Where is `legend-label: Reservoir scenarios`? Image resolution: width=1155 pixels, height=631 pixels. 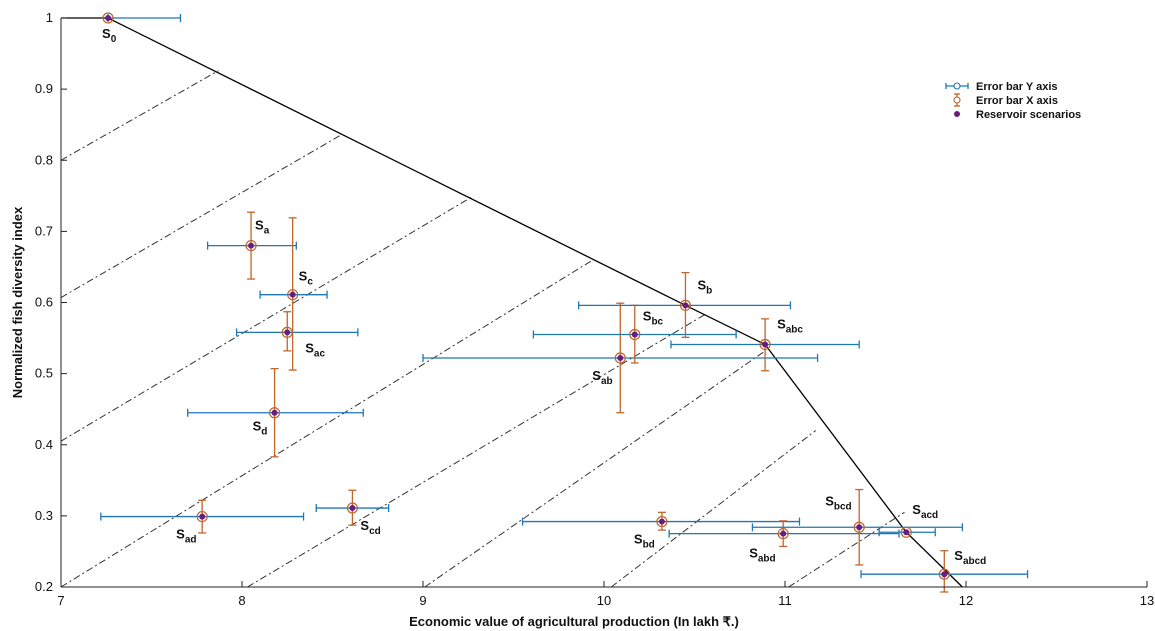 legend-label: Reservoir scenarios is located at coordinates (1028, 115).